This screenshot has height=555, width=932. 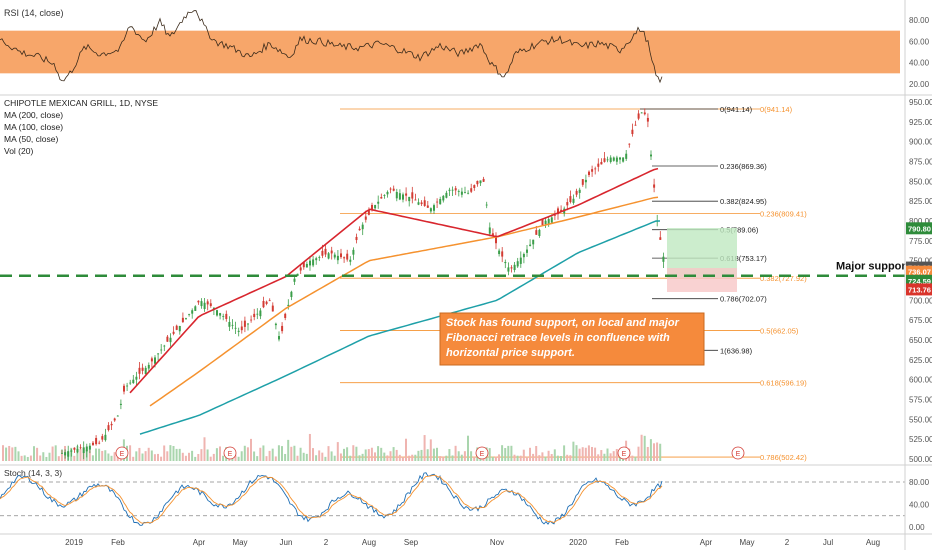 I want to click on stoch-d-line, so click(x=331, y=499).